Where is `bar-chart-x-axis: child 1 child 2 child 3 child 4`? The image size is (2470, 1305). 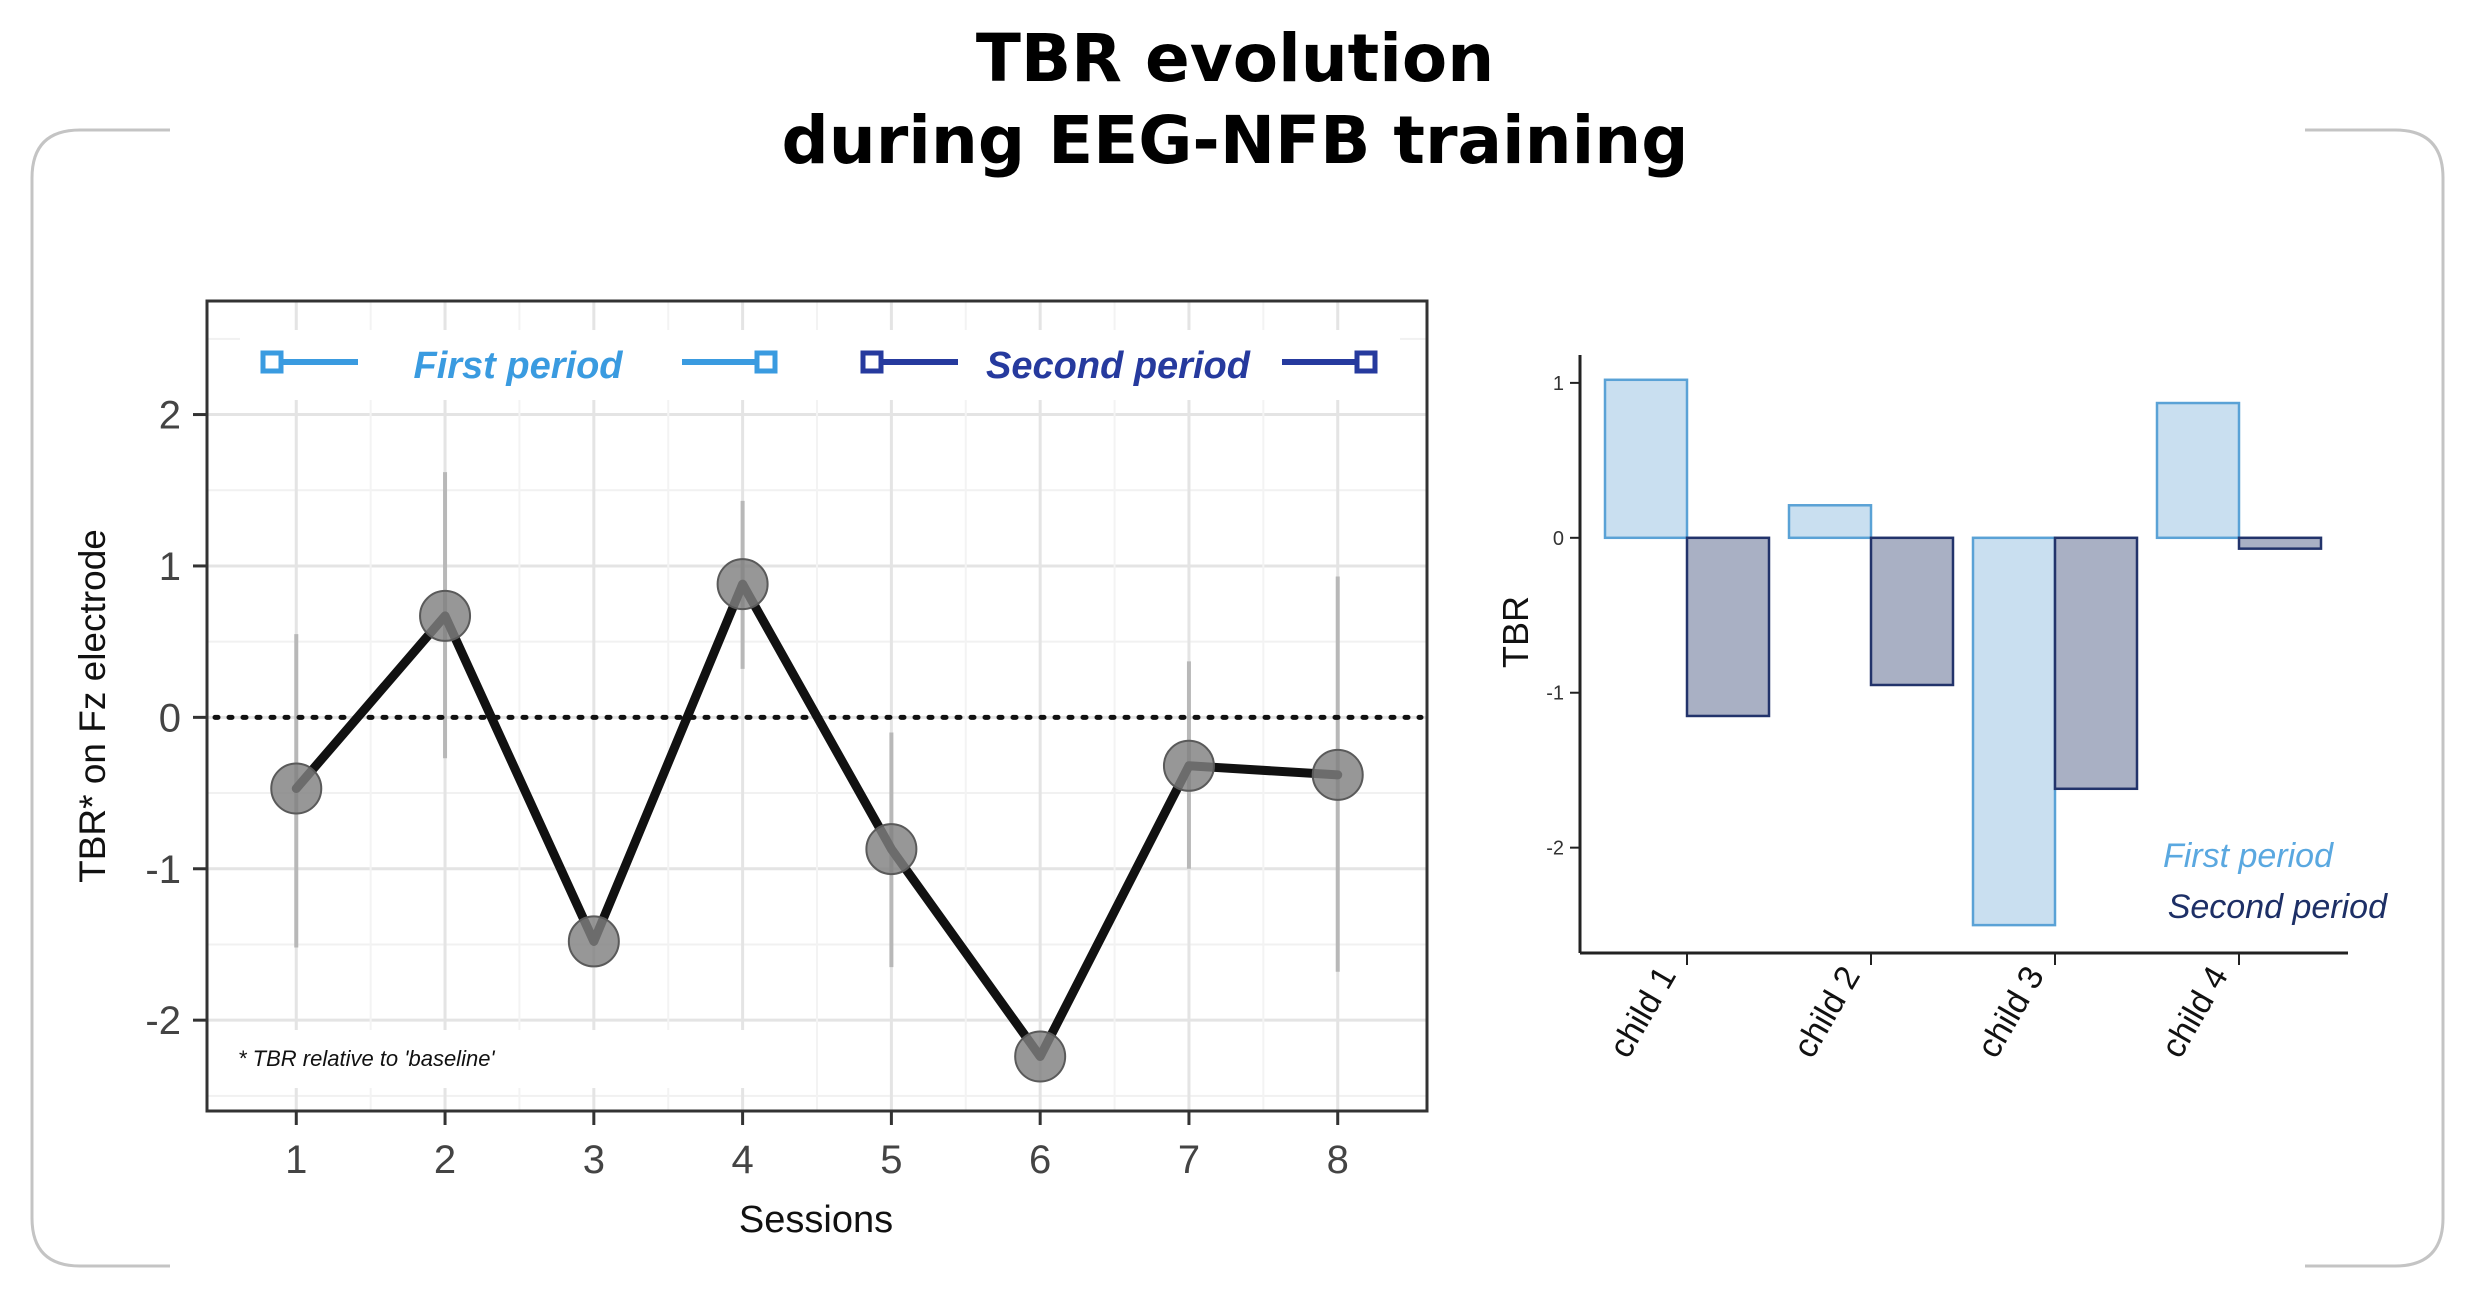
bar-chart-x-axis: child 1 child 2 child 3 child 4 is located at coordinates (1921, 1008).